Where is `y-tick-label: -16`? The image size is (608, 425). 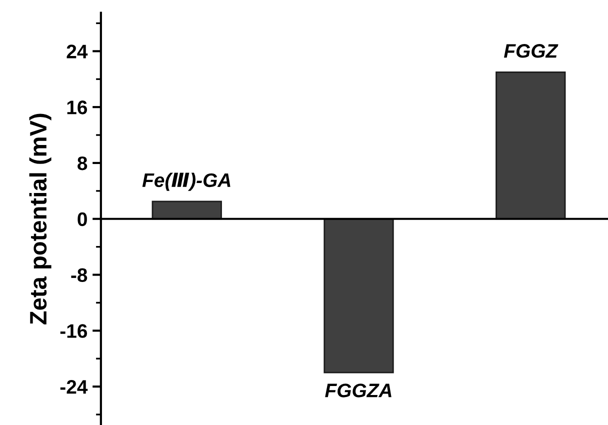
y-tick-label: -16 is located at coordinates (74, 331).